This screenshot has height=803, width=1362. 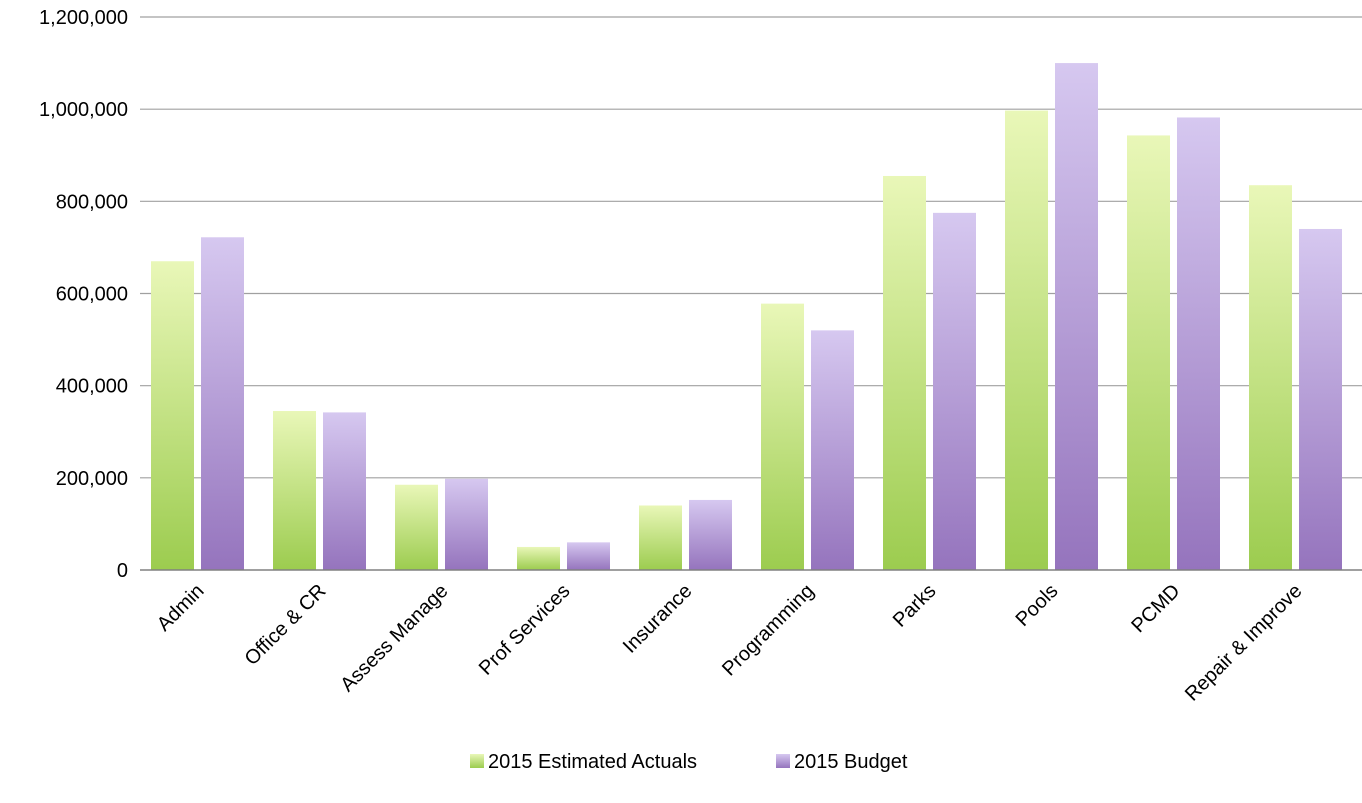 I want to click on legend: 2015 Estimated Actuals 2015 Budget, so click(x=689, y=762).